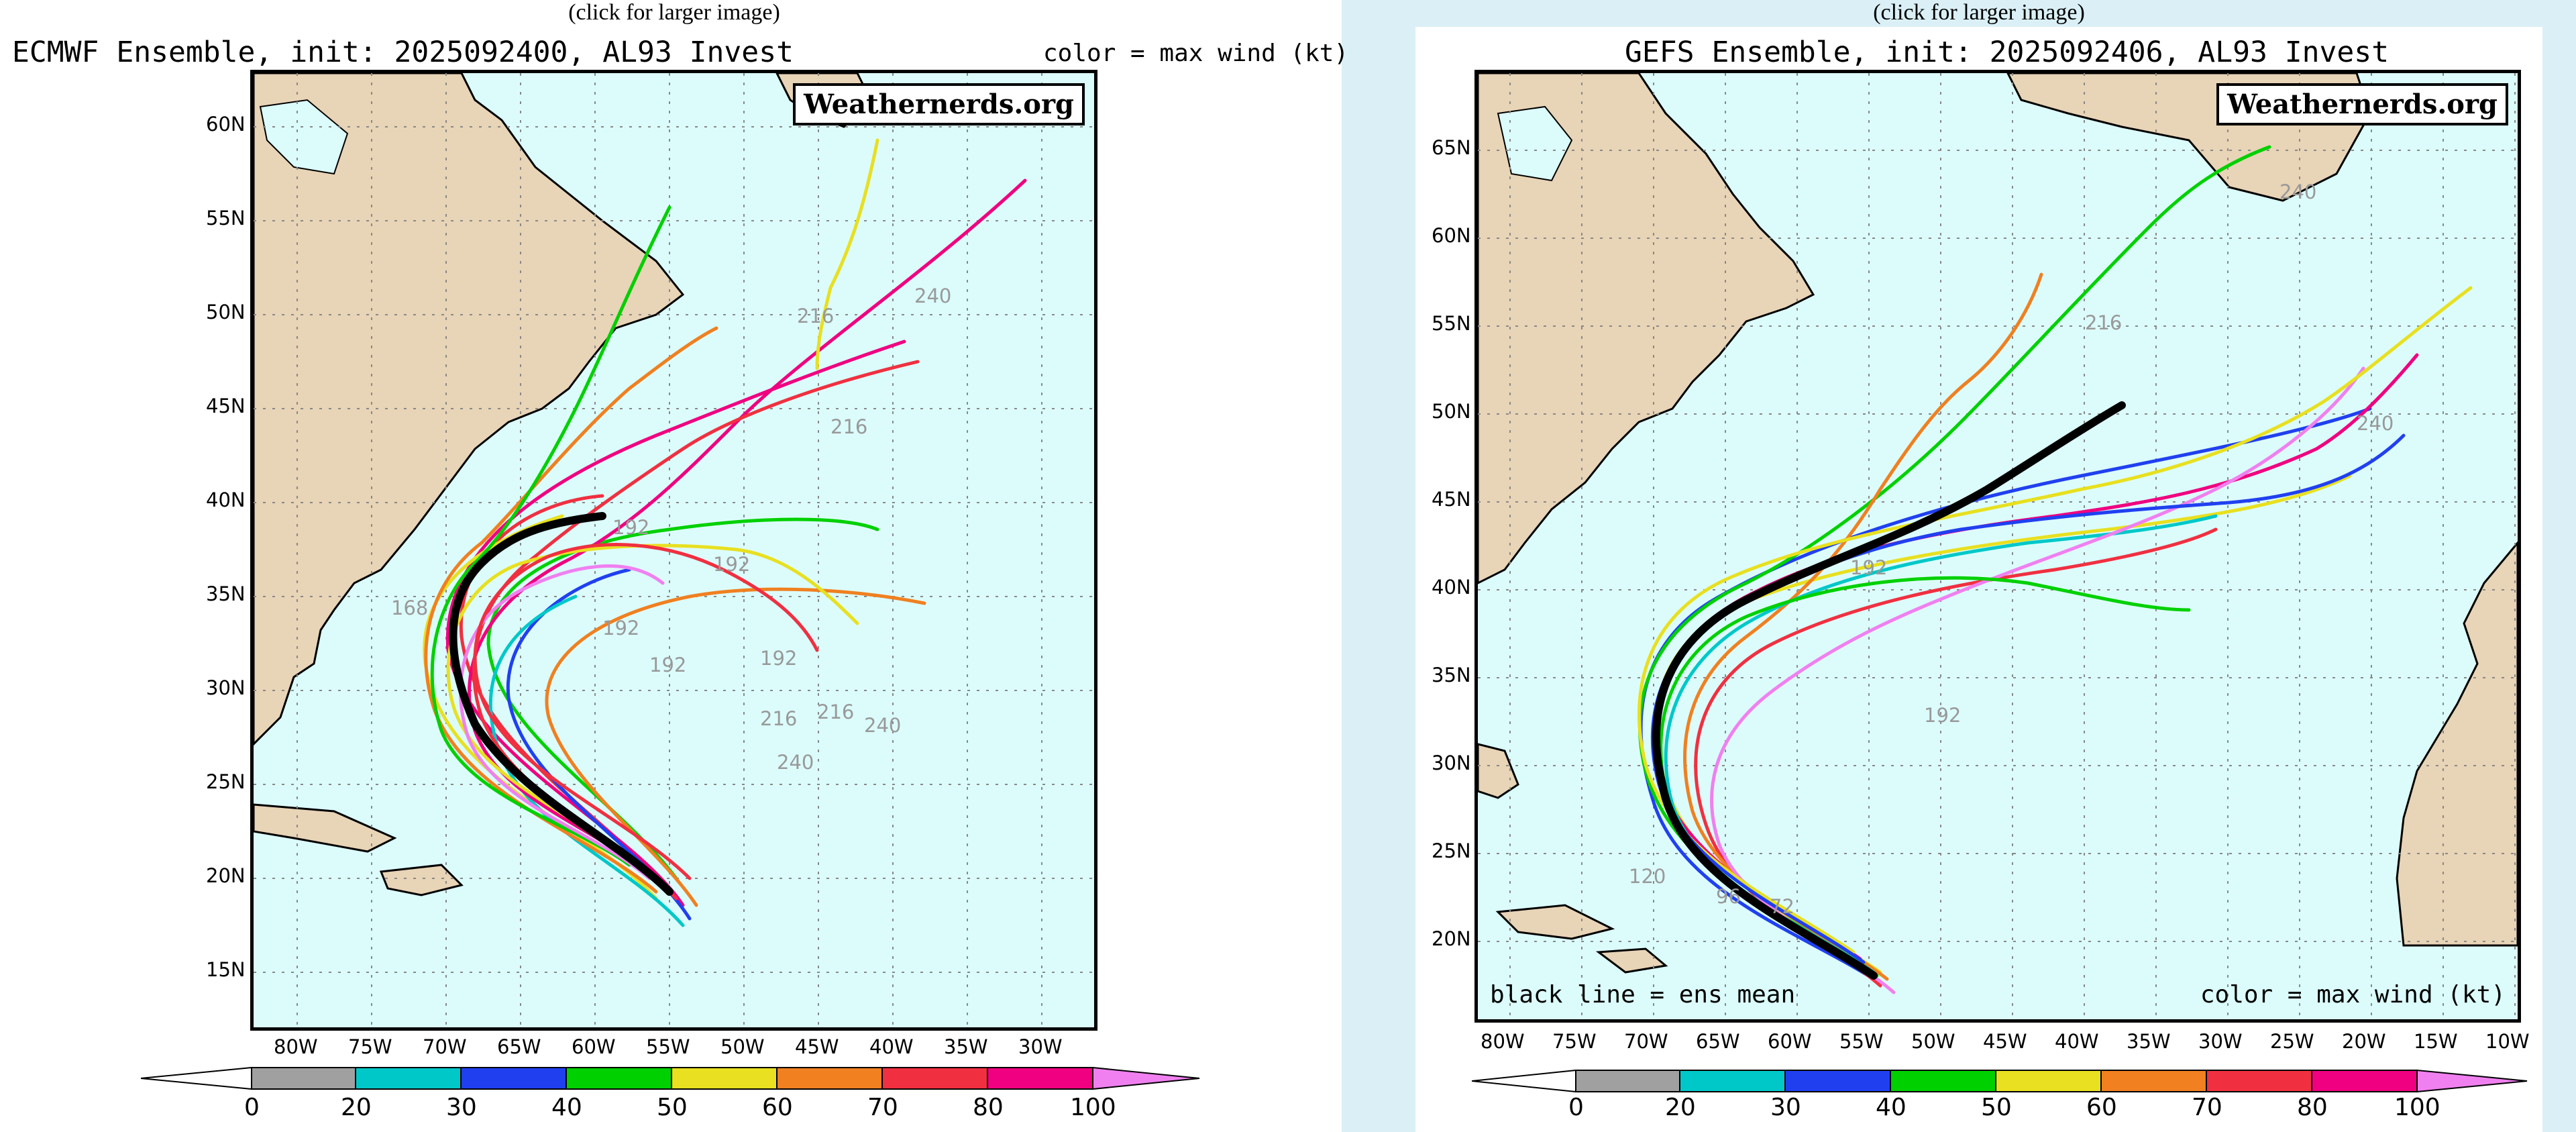 The height and width of the screenshot is (1132, 2576). Describe the element at coordinates (672, 1107) in the screenshot. I see `ecmwf-colorbar-tick: 50` at that location.